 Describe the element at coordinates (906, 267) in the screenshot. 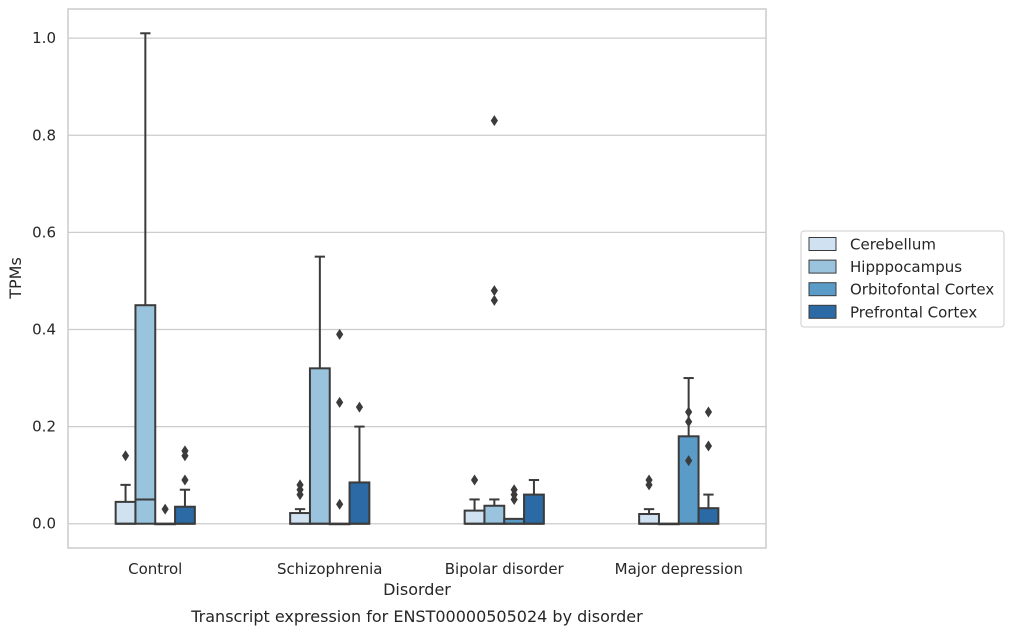

I see `legend-label: Hipppocampus` at that location.